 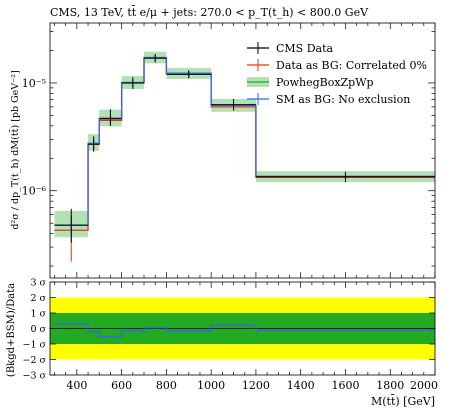 I want to click on ratio-y-tick-label: −2 σ, so click(x=34, y=360).